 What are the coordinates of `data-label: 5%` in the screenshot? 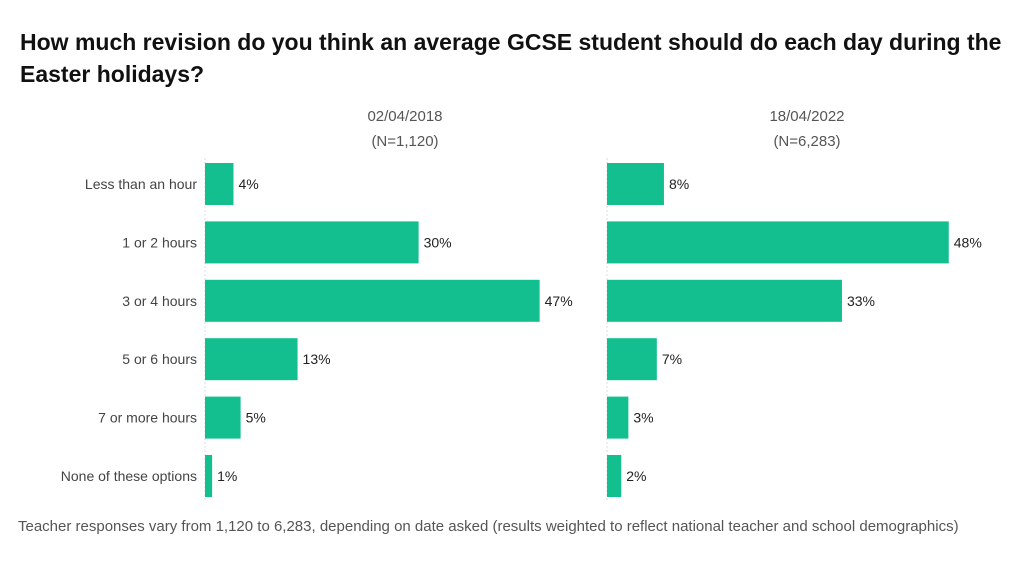 It's located at (256, 418).